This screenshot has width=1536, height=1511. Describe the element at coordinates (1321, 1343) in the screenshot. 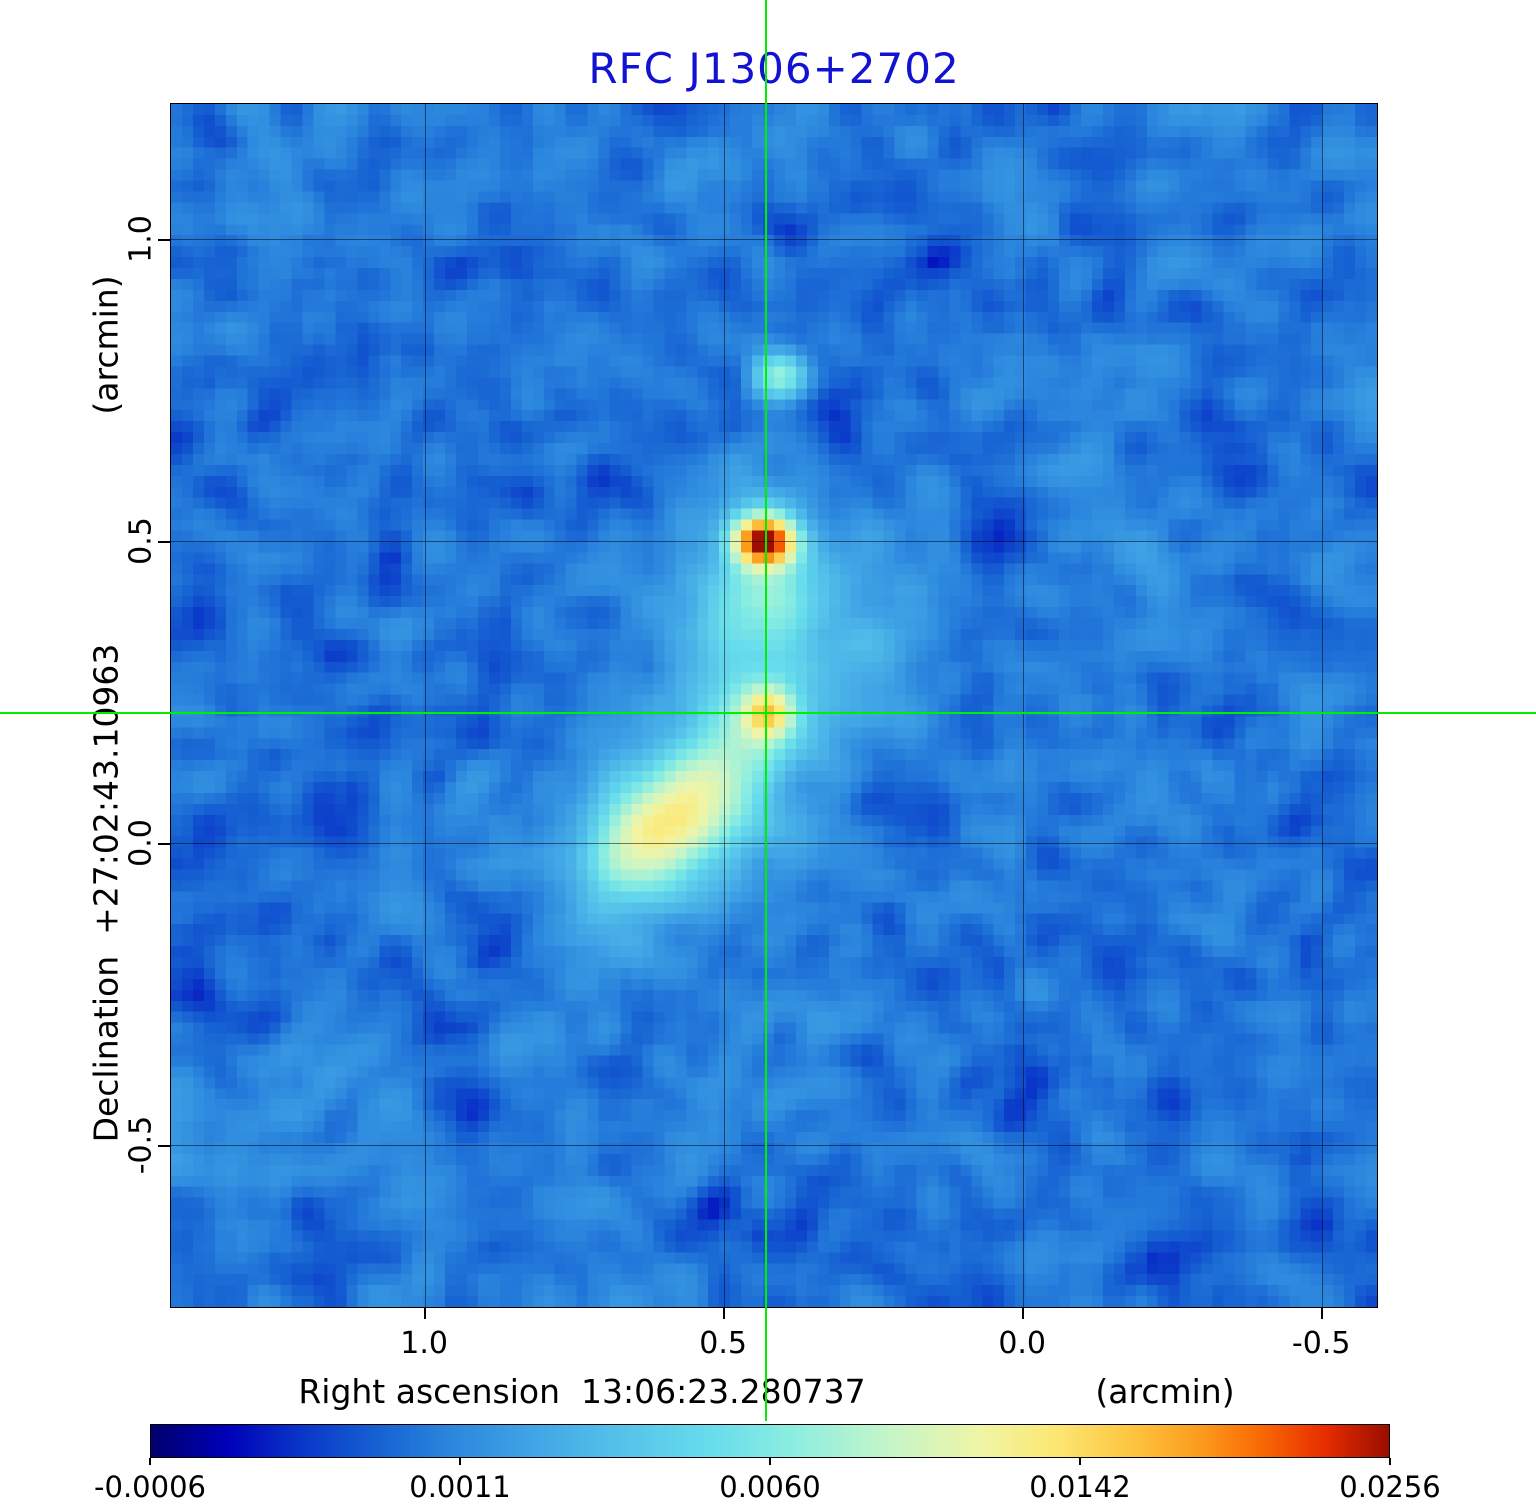

I see `x-tick-label: -0.5` at that location.